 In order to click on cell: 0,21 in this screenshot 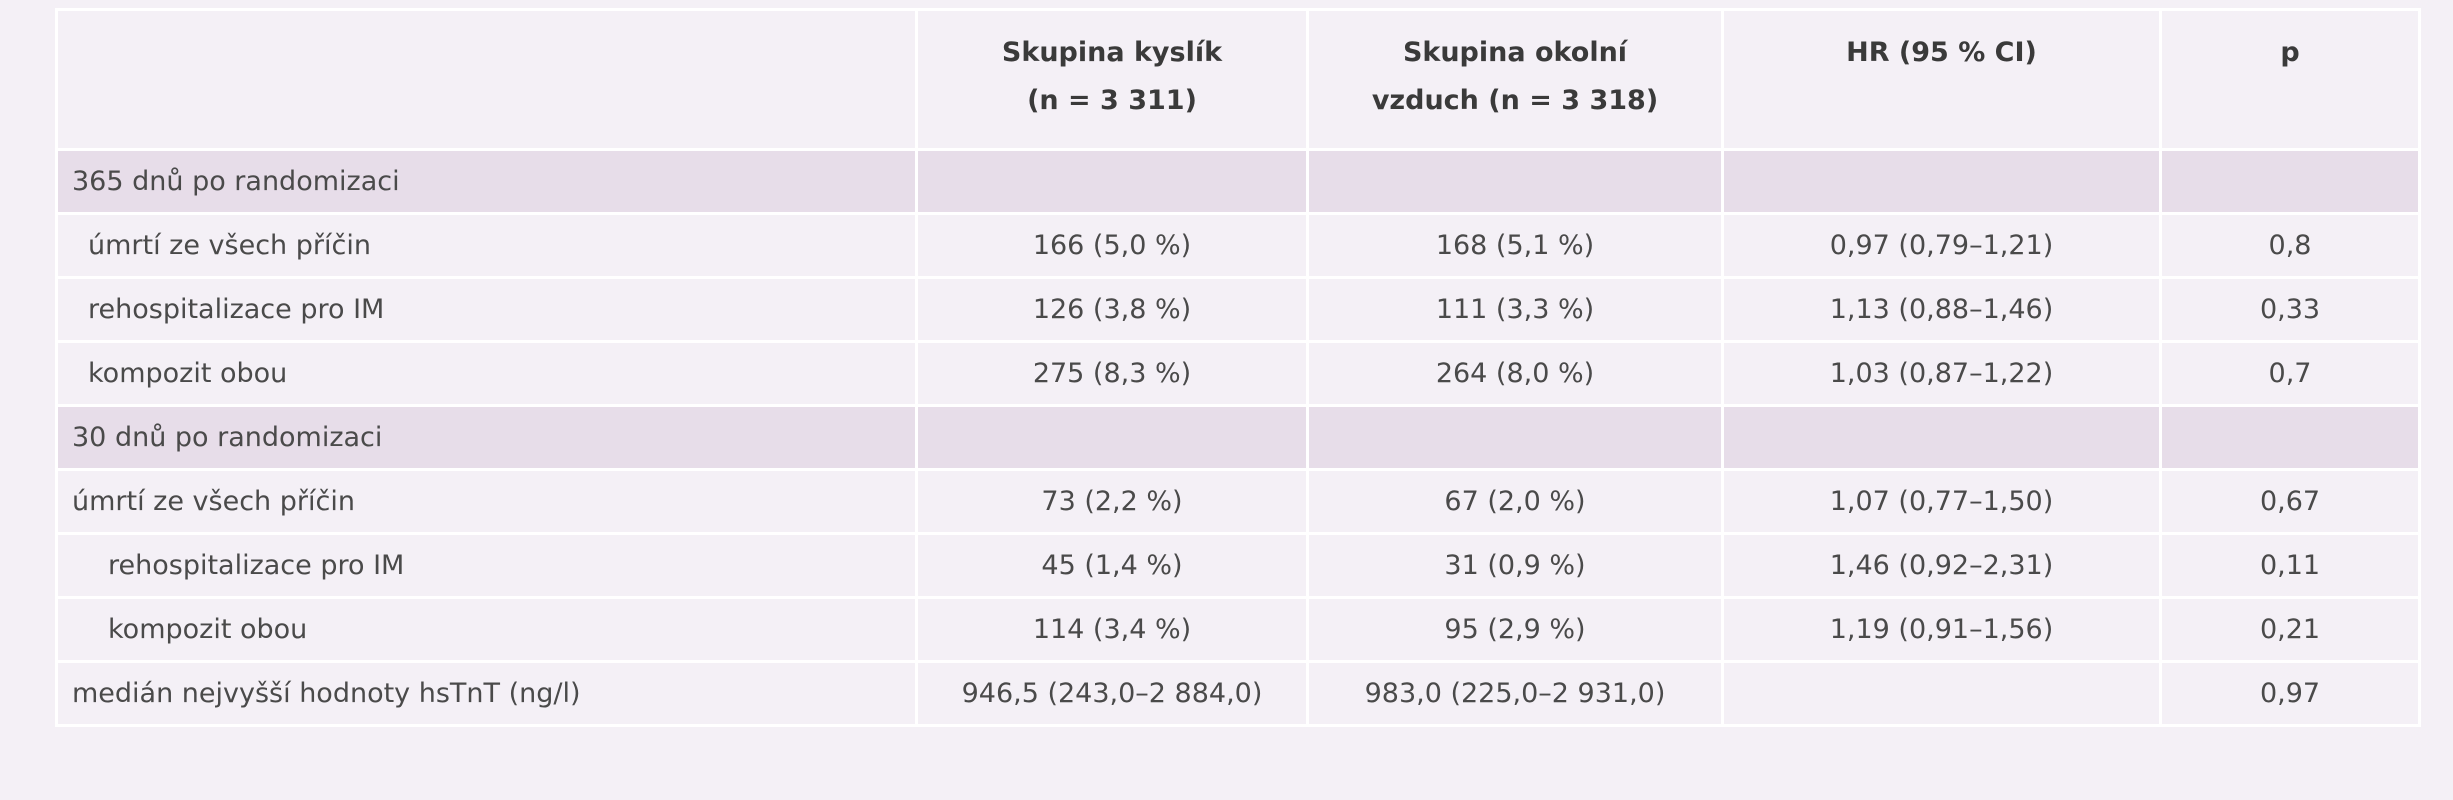, I will do `click(2290, 629)`.